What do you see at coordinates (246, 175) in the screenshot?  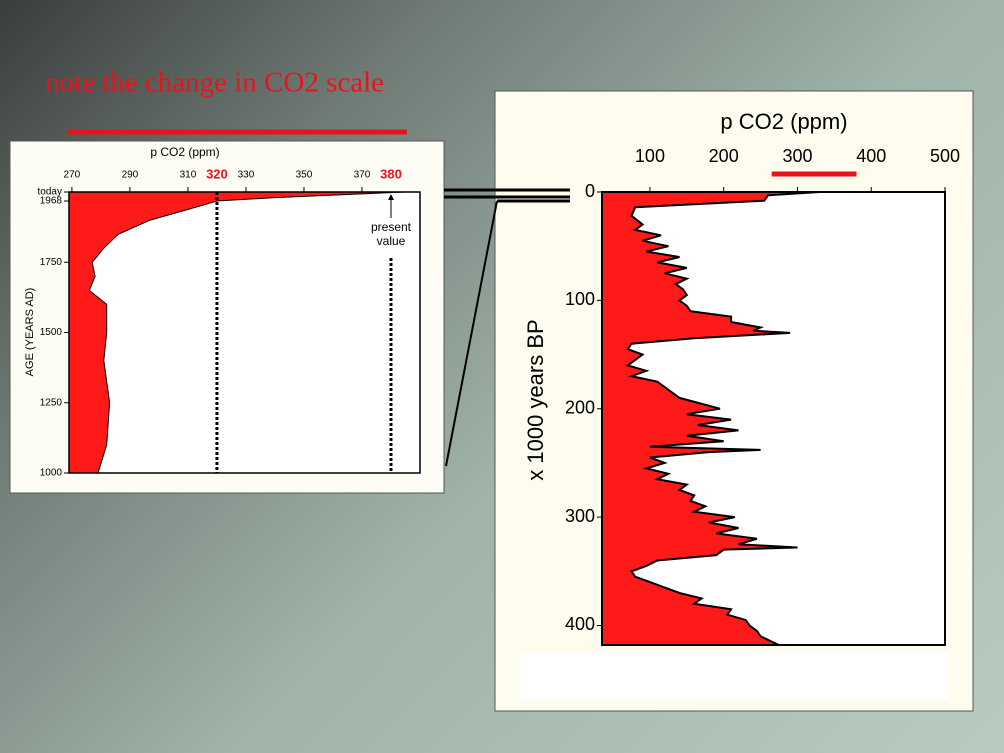 I see `x-tick-label: 330` at bounding box center [246, 175].